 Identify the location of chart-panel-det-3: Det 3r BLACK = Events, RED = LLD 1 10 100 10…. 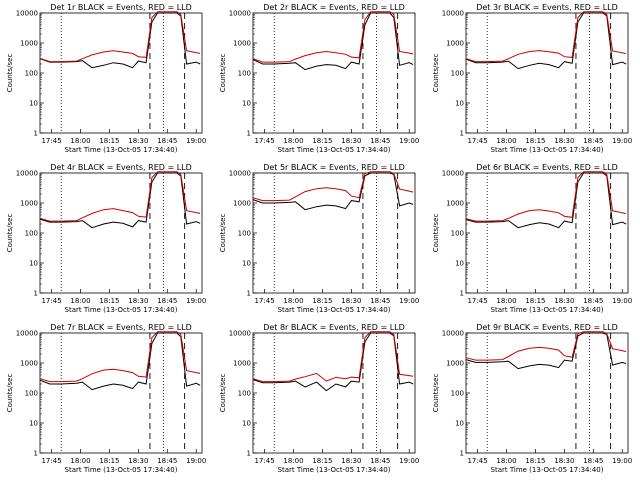
(532, 80).